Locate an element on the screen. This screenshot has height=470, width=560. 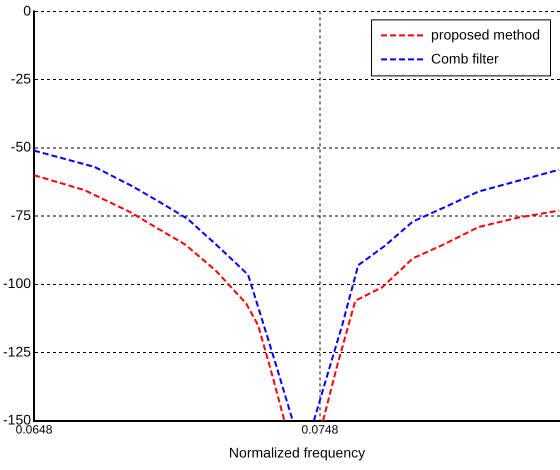
x-tick-label: 0.0748 is located at coordinates (320, 429).